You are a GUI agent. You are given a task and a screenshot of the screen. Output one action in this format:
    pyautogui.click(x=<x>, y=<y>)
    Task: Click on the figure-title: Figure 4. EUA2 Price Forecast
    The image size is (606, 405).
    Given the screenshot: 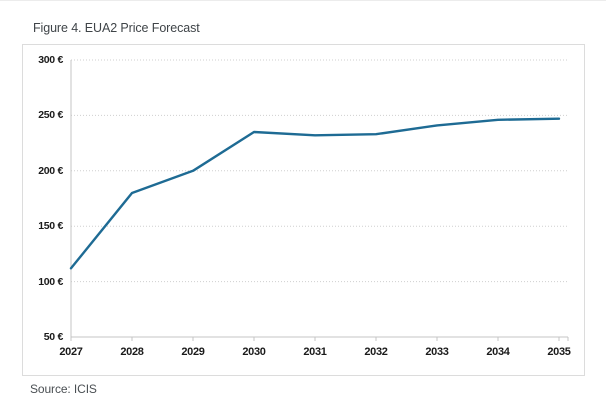 What is the action you would take?
    pyautogui.click(x=116, y=28)
    